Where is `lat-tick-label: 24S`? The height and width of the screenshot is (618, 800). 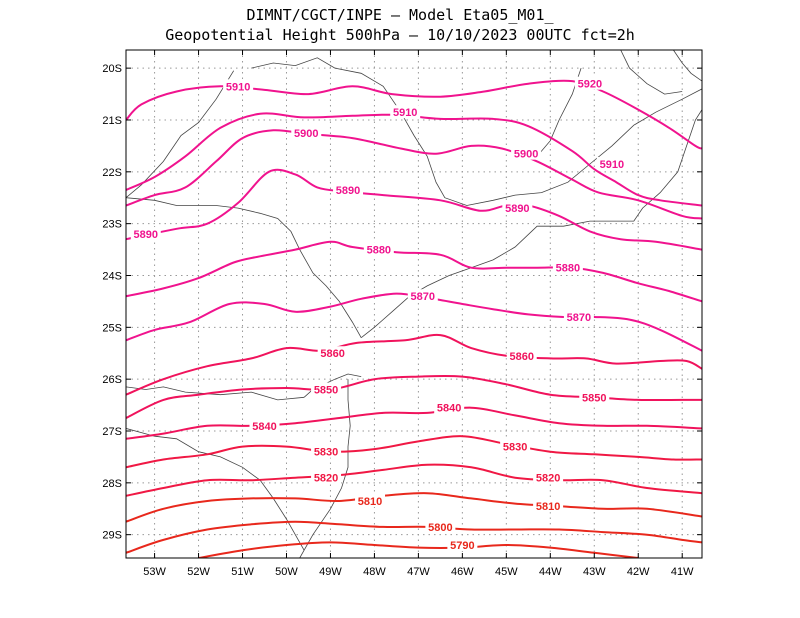
lat-tick-label: 24S is located at coordinates (112, 276).